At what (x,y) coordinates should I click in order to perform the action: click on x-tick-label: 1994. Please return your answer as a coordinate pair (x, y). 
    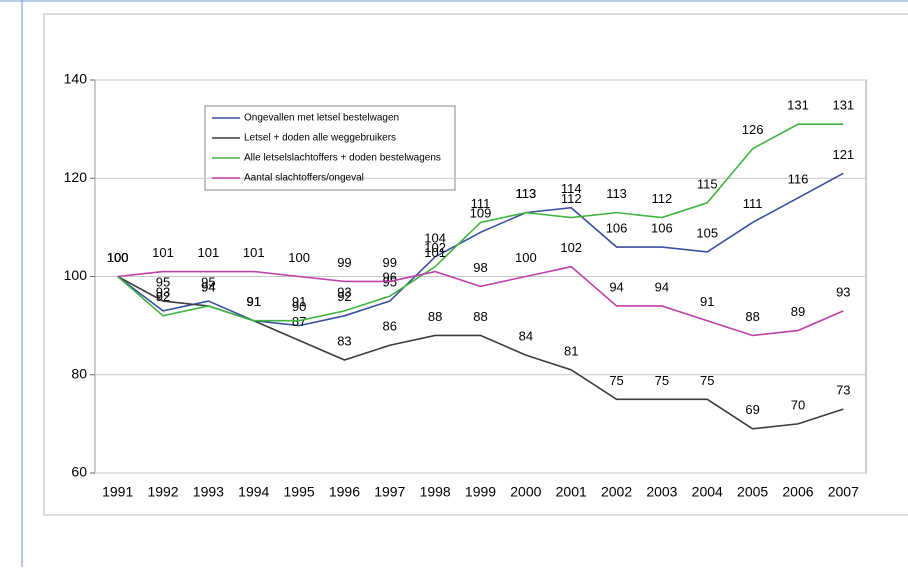
    Looking at the image, I should click on (253, 492).